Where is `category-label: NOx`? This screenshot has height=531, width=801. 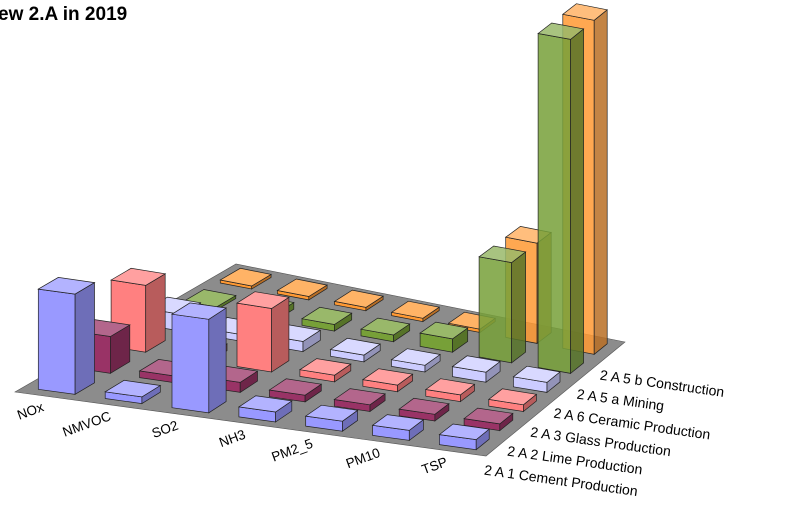
category-label: NOx is located at coordinates (30, 410).